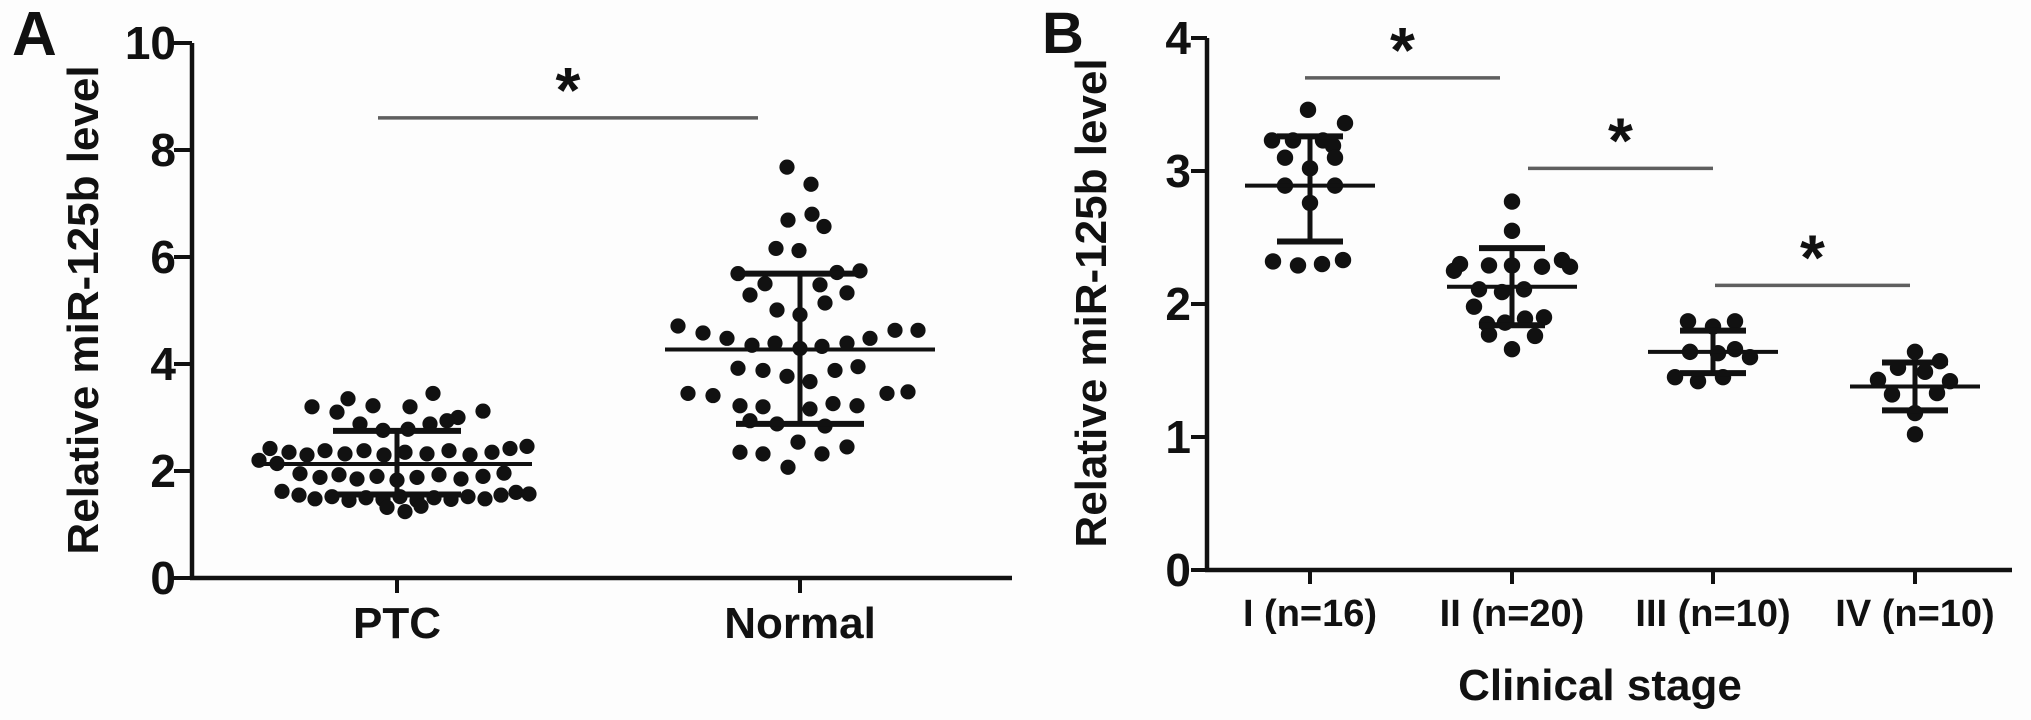 This screenshot has width=2031, height=720. I want to click on y-tick-label: 4, so click(1178, 38).